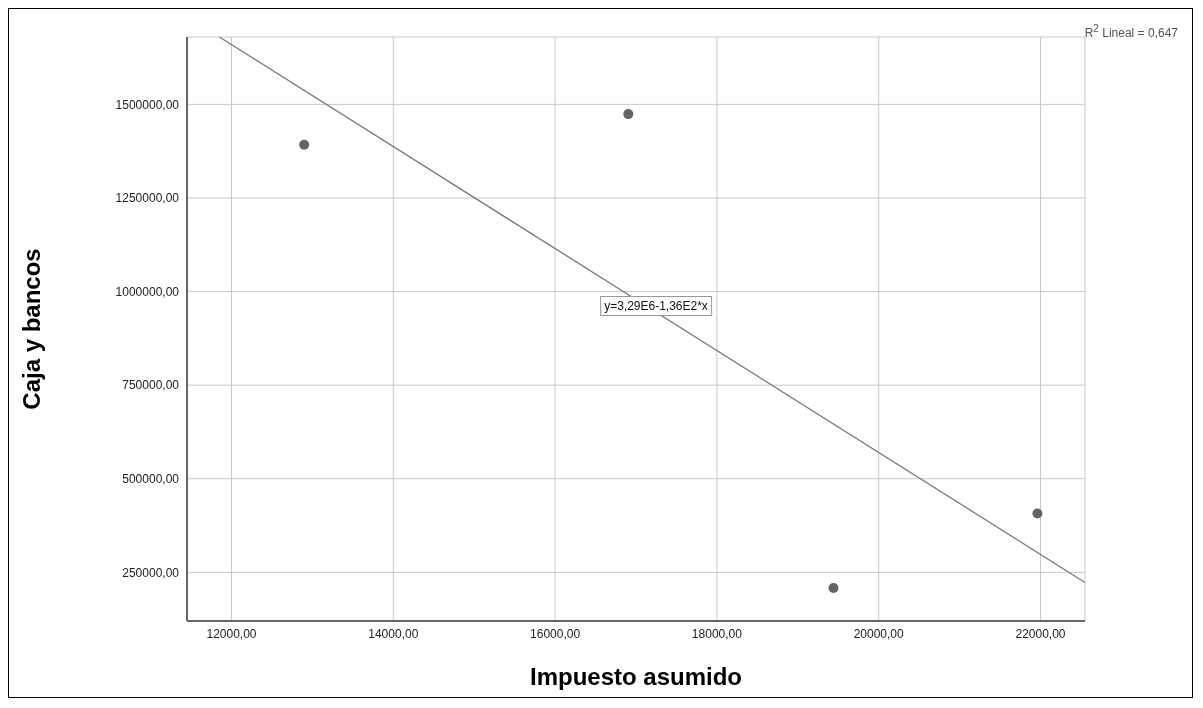  Describe the element at coordinates (151, 479) in the screenshot. I see `y-tick-label: 500000,00` at that location.